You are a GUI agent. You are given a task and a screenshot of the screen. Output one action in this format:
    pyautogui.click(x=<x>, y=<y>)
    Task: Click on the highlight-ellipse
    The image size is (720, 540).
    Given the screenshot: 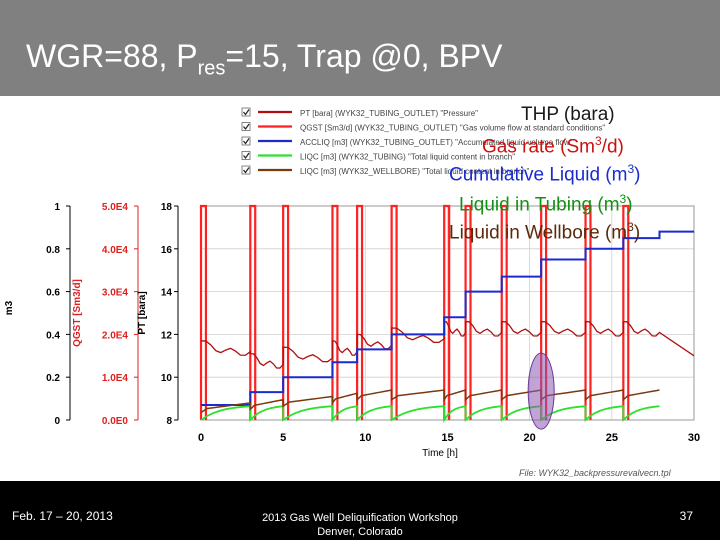 What is the action you would take?
    pyautogui.click(x=541, y=391)
    